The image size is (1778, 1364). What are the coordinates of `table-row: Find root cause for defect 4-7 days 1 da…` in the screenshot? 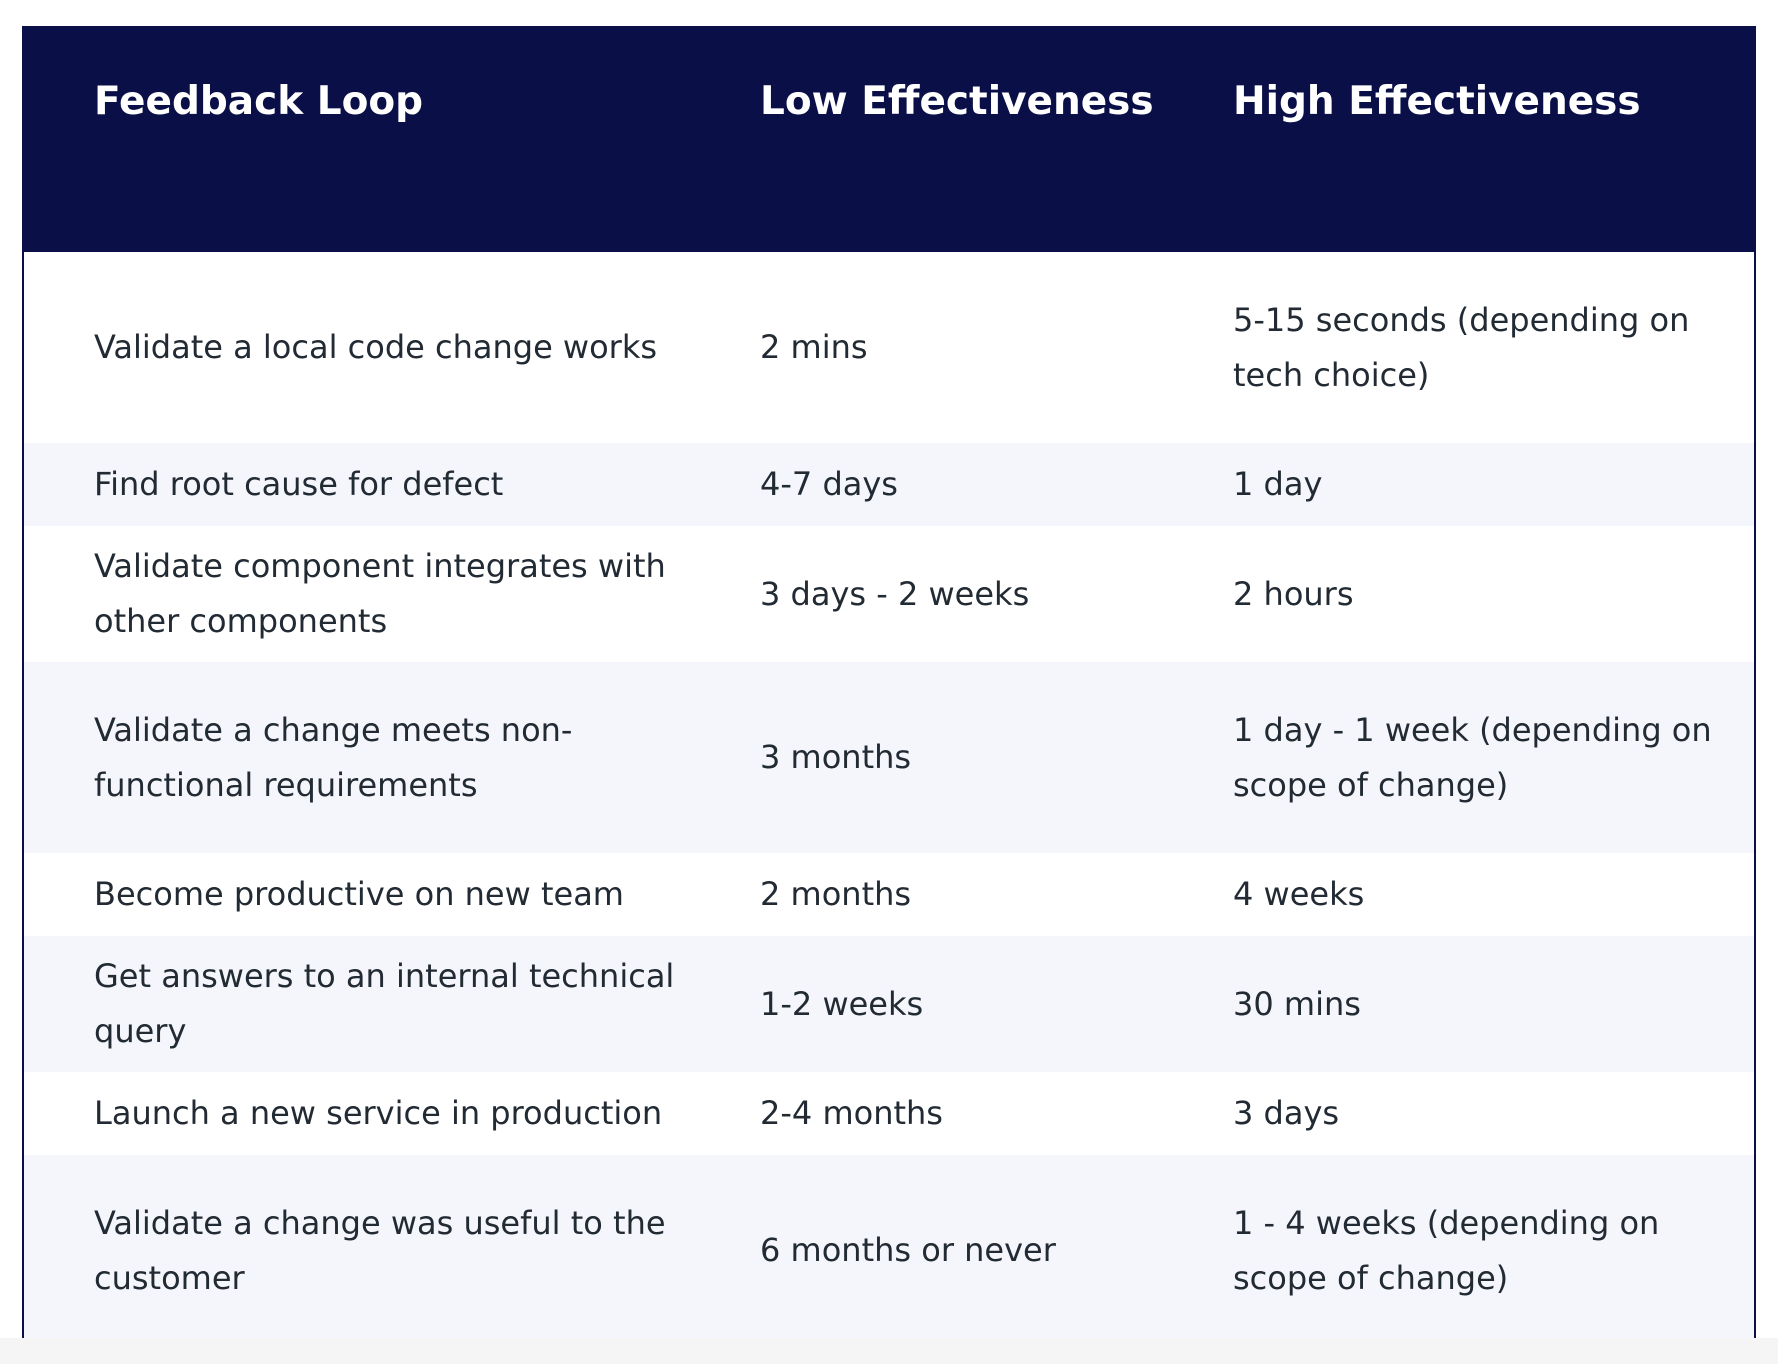 It's located at (889, 484).